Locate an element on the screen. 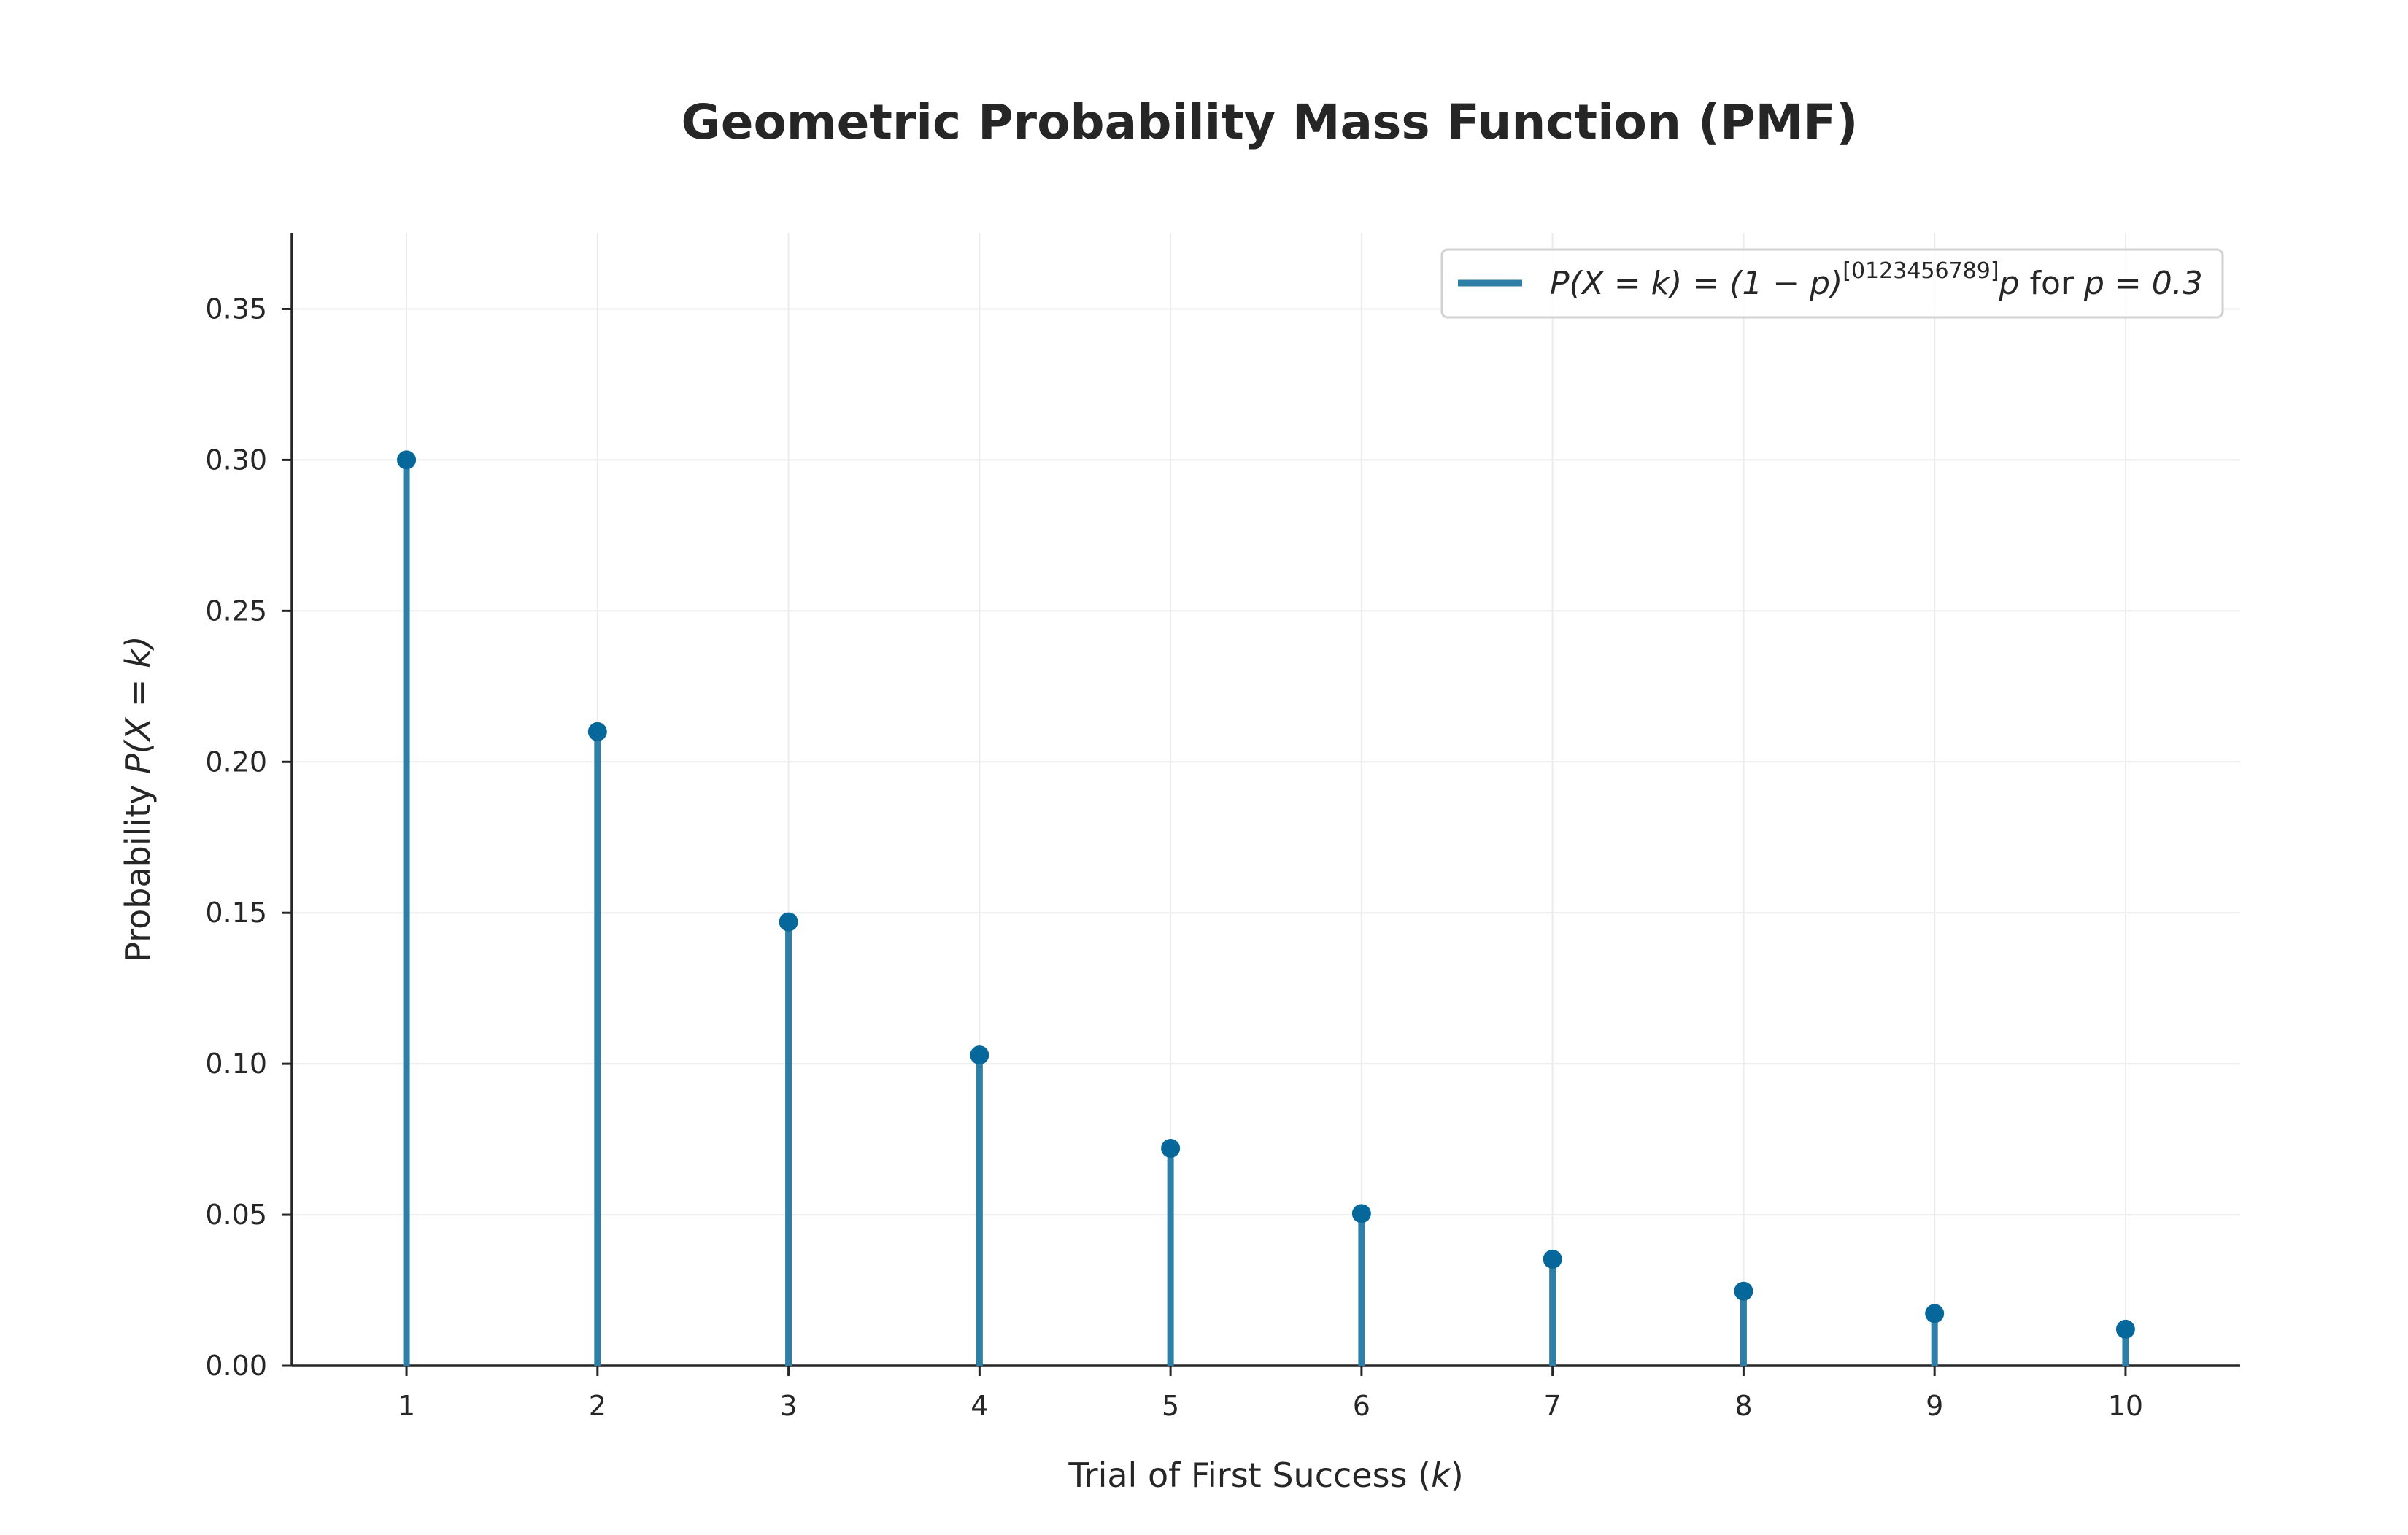  y-tick-label: 0.30 is located at coordinates (236, 460).